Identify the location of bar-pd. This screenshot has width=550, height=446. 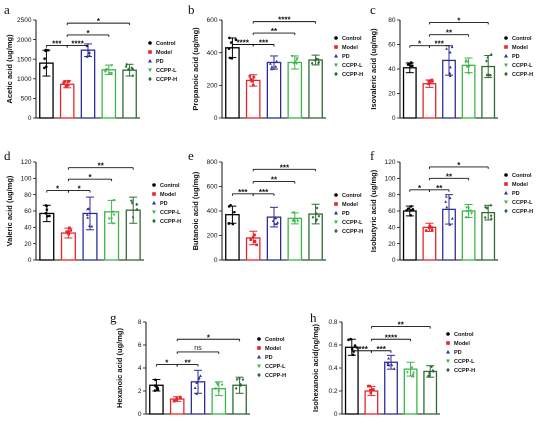
(88, 84).